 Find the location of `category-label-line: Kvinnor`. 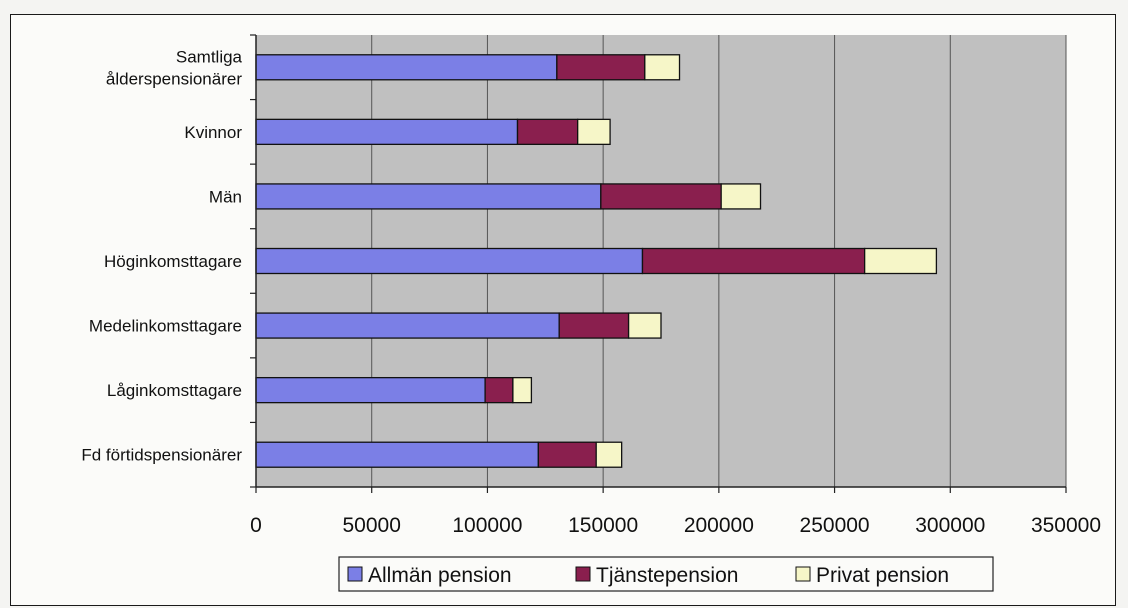

category-label-line: Kvinnor is located at coordinates (213, 132).